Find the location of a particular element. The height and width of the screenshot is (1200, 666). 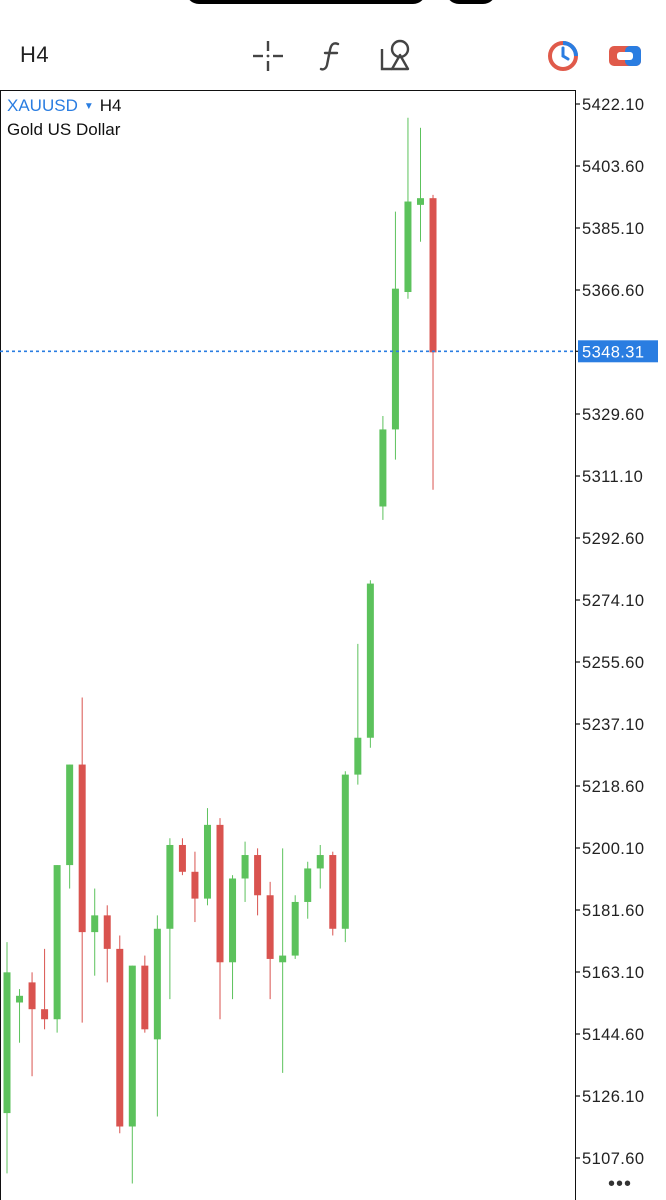

y-tick-label: 5126.10 is located at coordinates (613, 1097).